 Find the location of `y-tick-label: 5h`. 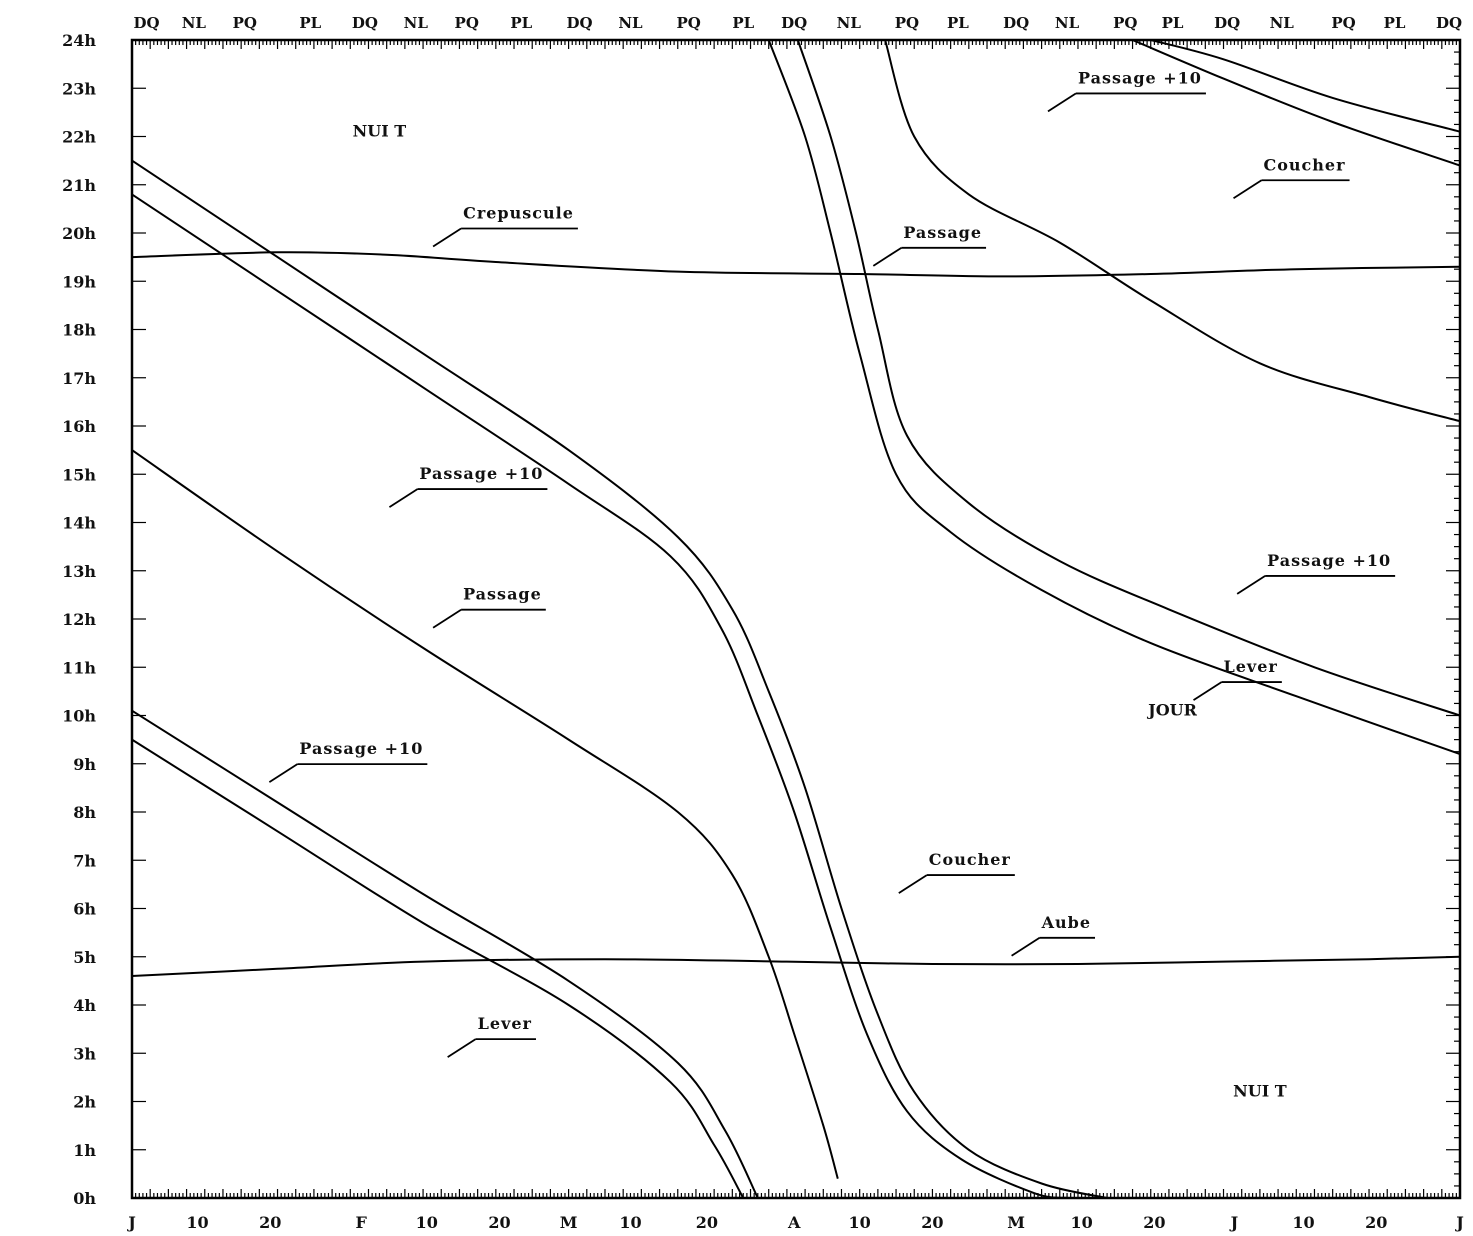

y-tick-label: 5h is located at coordinates (84, 957).